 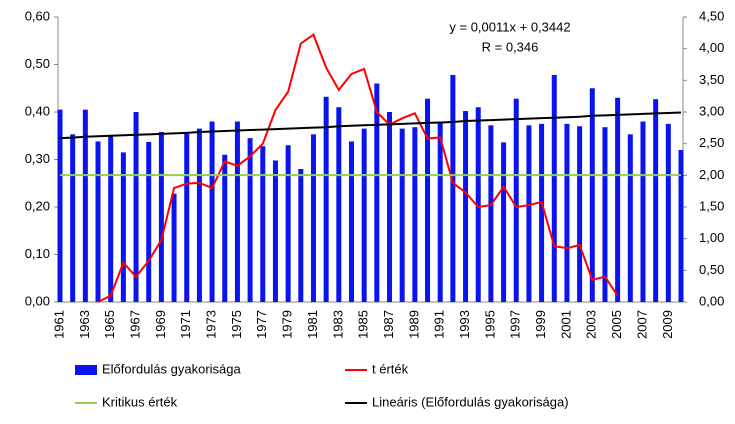 I want to click on y2-tick-label: 0,00, so click(x=711, y=300).